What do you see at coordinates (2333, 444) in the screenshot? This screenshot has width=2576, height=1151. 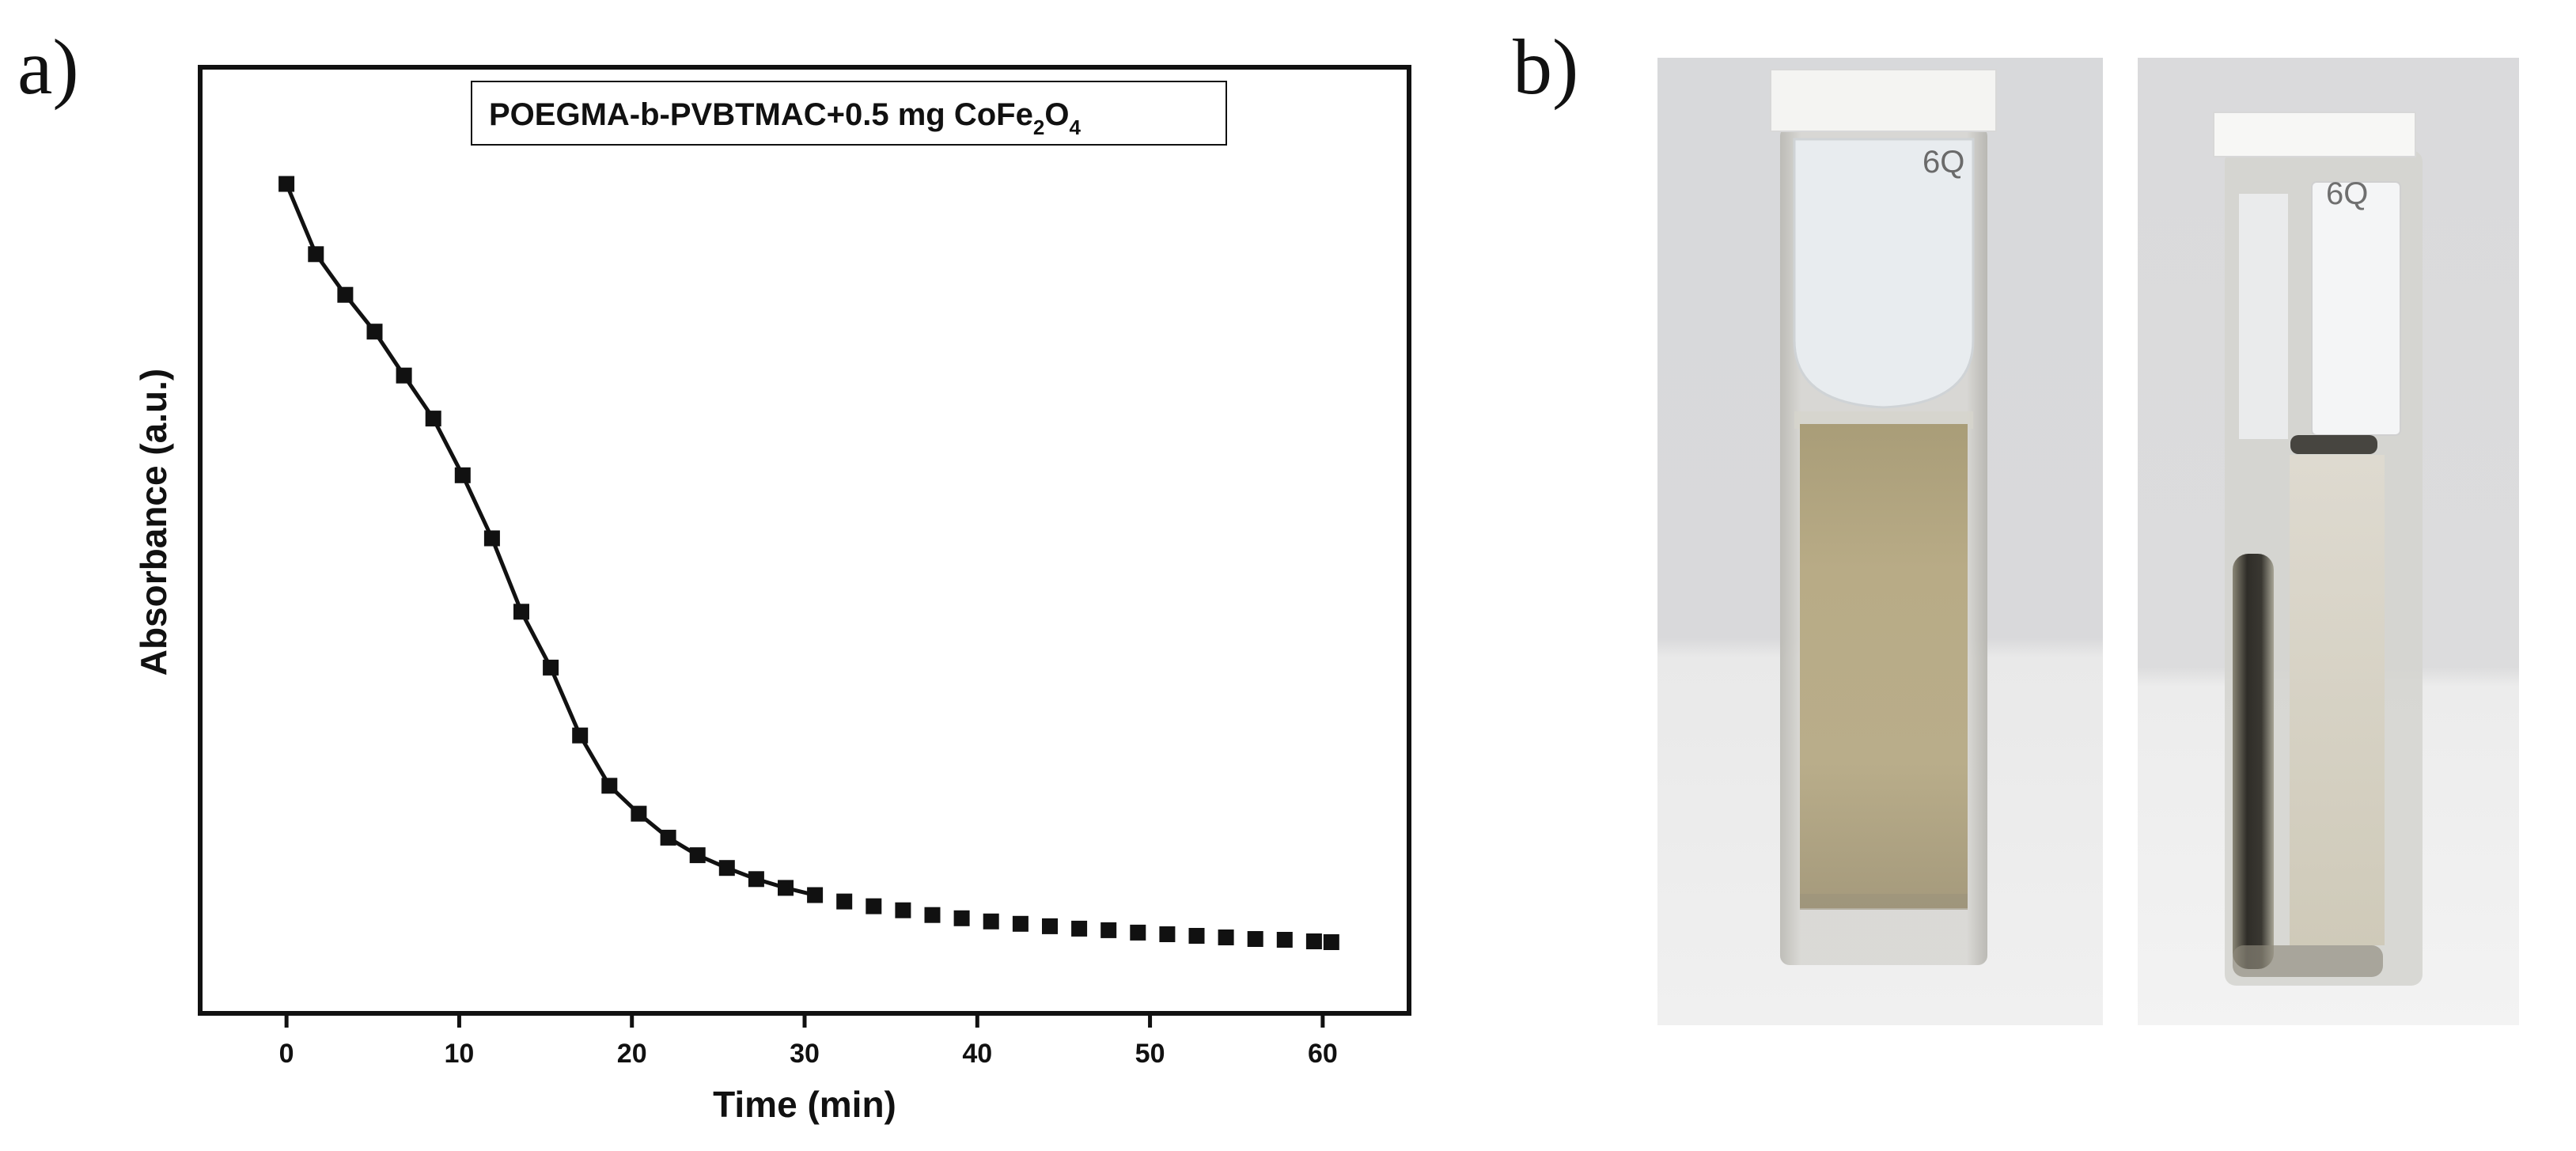 I see `meniscus-ring` at bounding box center [2333, 444].